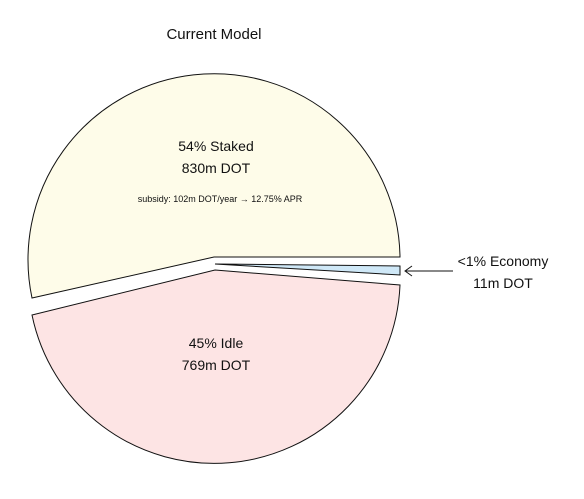 The height and width of the screenshot is (499, 584). Describe the element at coordinates (503, 261) in the screenshot. I see `economy-label: <1% Economy` at that location.